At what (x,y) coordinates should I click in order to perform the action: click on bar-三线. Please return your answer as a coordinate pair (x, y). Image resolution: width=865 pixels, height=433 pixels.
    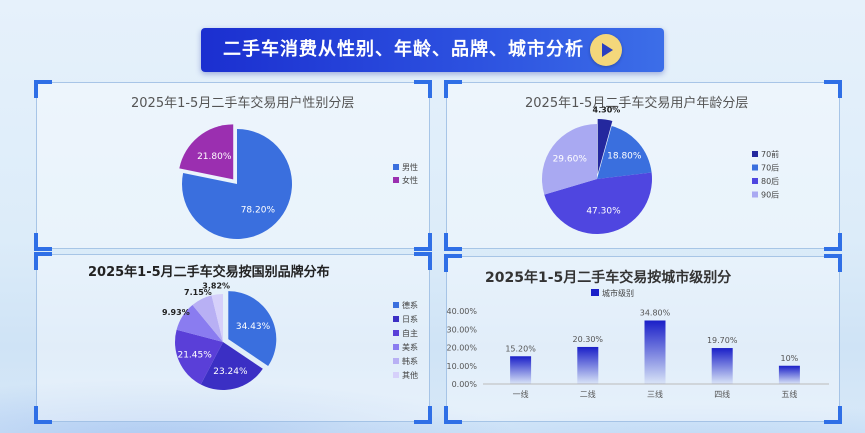
    Looking at the image, I should click on (655, 352).